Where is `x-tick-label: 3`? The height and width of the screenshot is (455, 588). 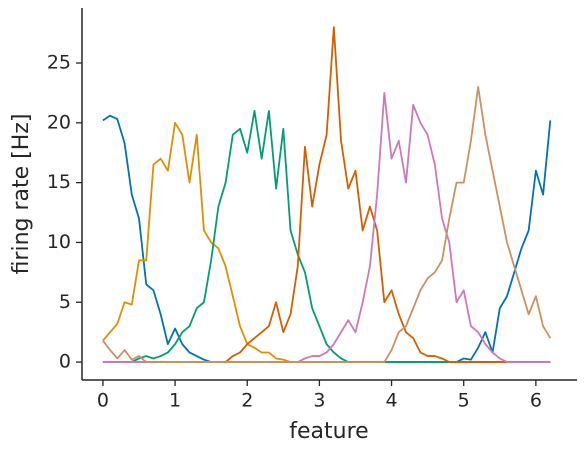 x-tick-label: 3 is located at coordinates (319, 401).